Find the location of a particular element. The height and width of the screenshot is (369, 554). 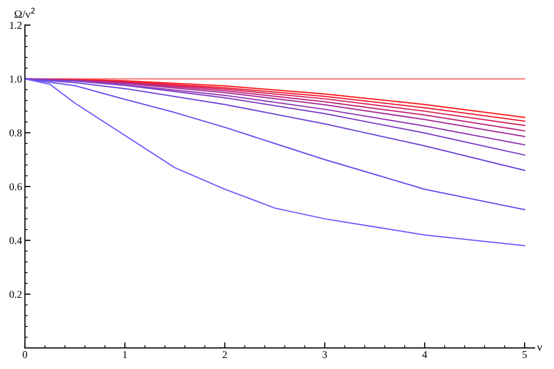

x-tick-label: 3 is located at coordinates (324, 354).